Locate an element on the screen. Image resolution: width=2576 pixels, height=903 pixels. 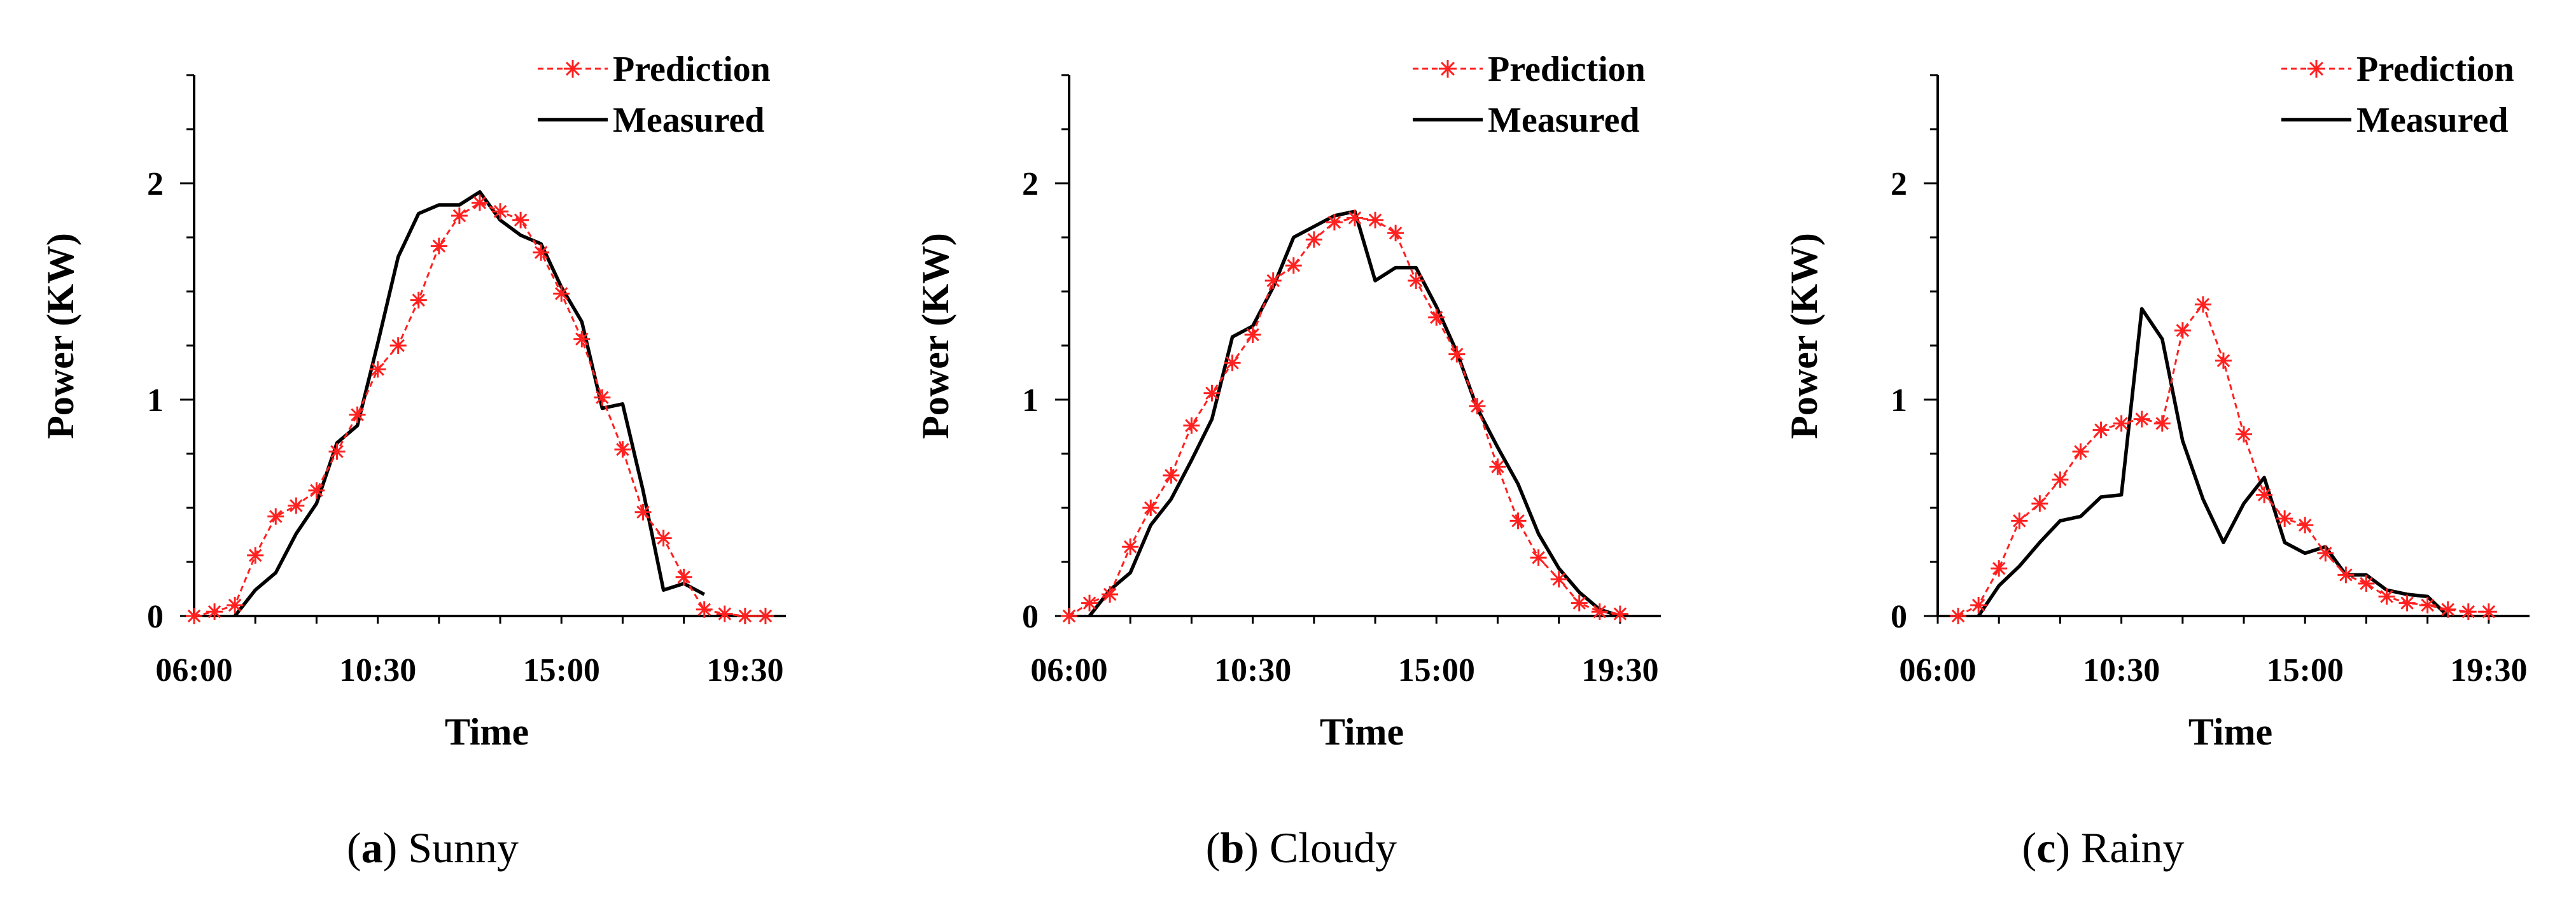
caption-label: Sunny is located at coordinates (463, 847).